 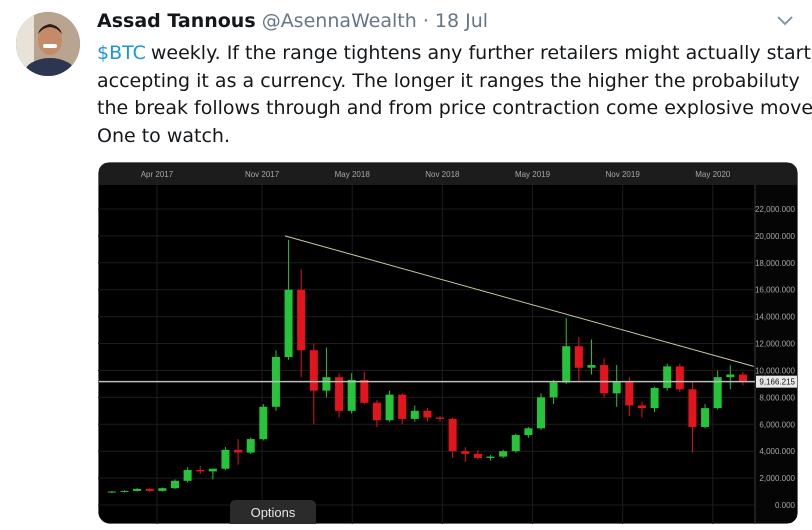 What do you see at coordinates (775, 236) in the screenshot?
I see `y-tick-label: 20,000.000` at bounding box center [775, 236].